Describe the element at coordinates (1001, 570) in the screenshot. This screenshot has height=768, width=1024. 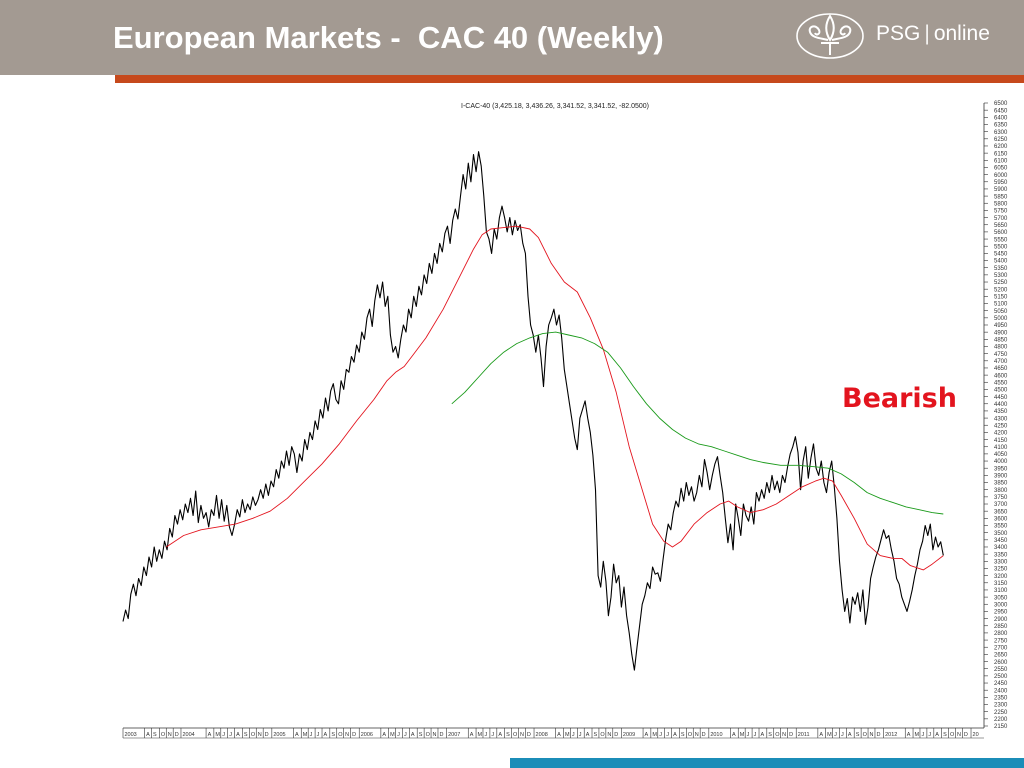
I see `y-tick-label: 3250` at that location.